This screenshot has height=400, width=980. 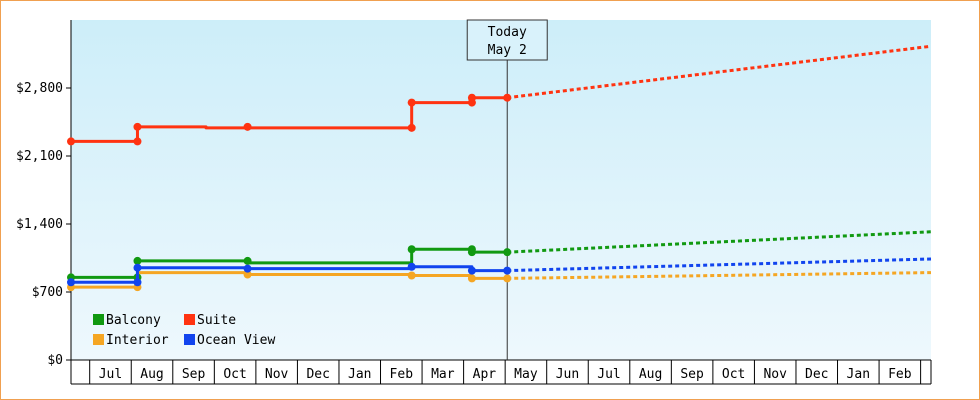 I want to click on today-marker: Today May 2, so click(x=507, y=189).